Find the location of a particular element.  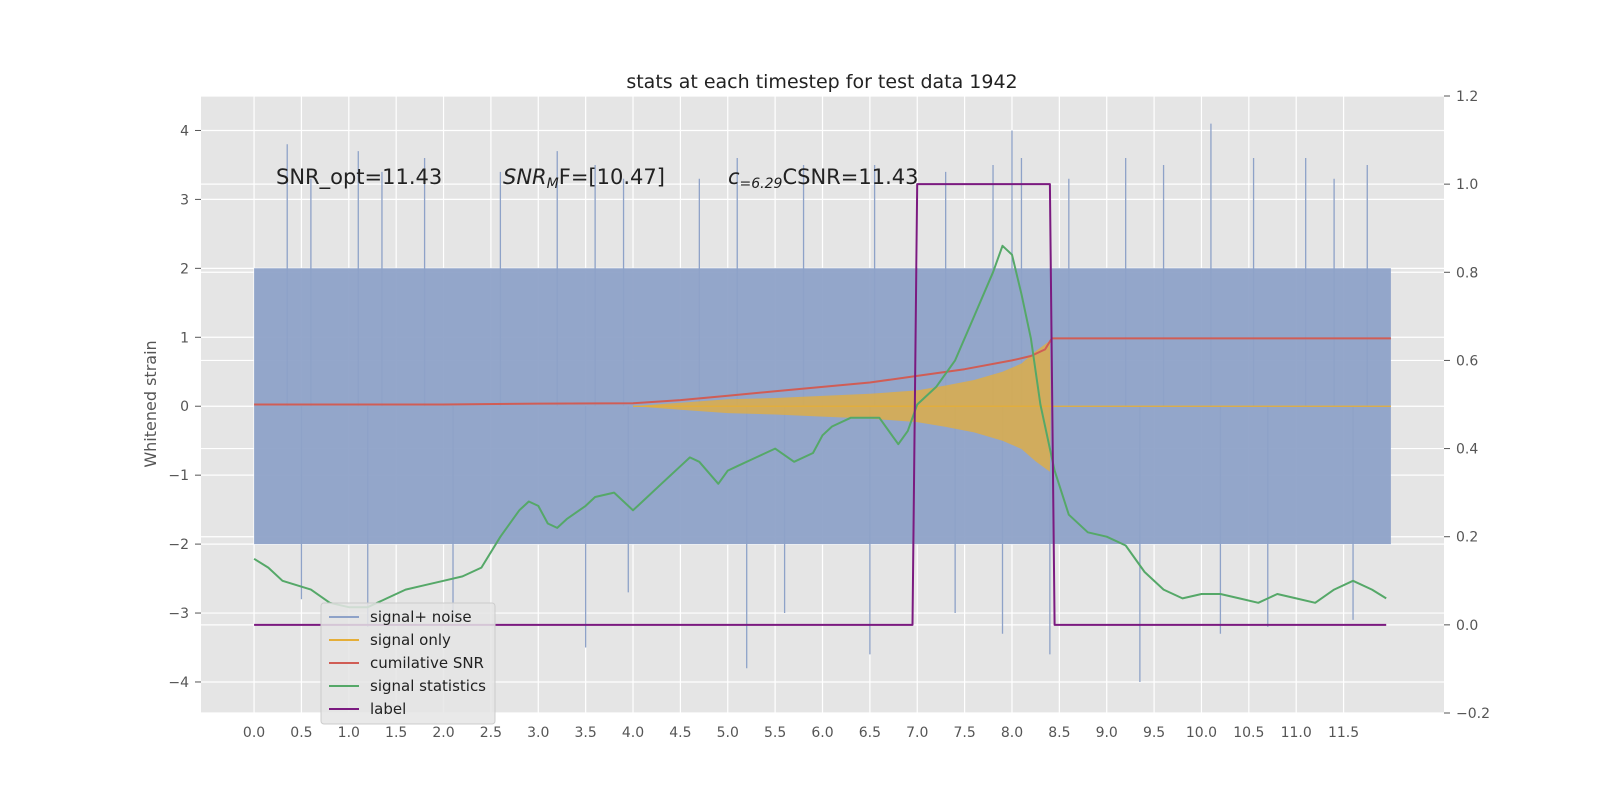

annotation-snr-mf-sub: M is located at coordinates (553, 184).